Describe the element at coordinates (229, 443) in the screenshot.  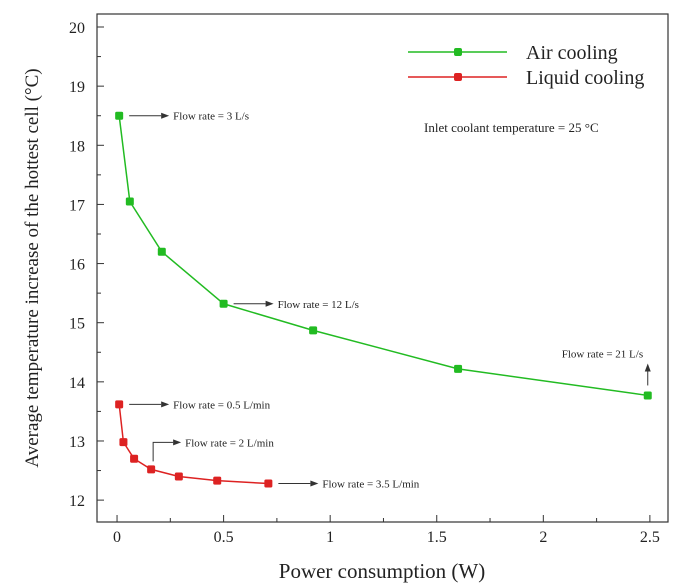
I see `annotation-label: Flow rate = 2 L/min` at that location.